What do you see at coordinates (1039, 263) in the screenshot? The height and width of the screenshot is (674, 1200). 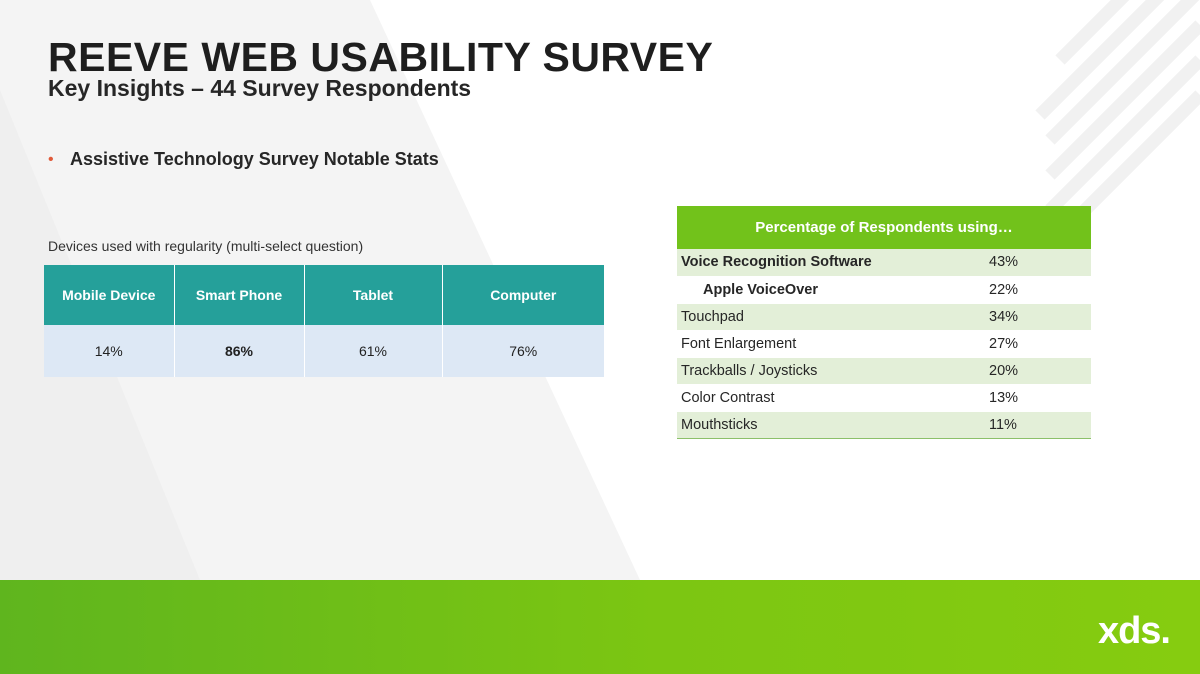 I see `technology-percent: 43%` at bounding box center [1039, 263].